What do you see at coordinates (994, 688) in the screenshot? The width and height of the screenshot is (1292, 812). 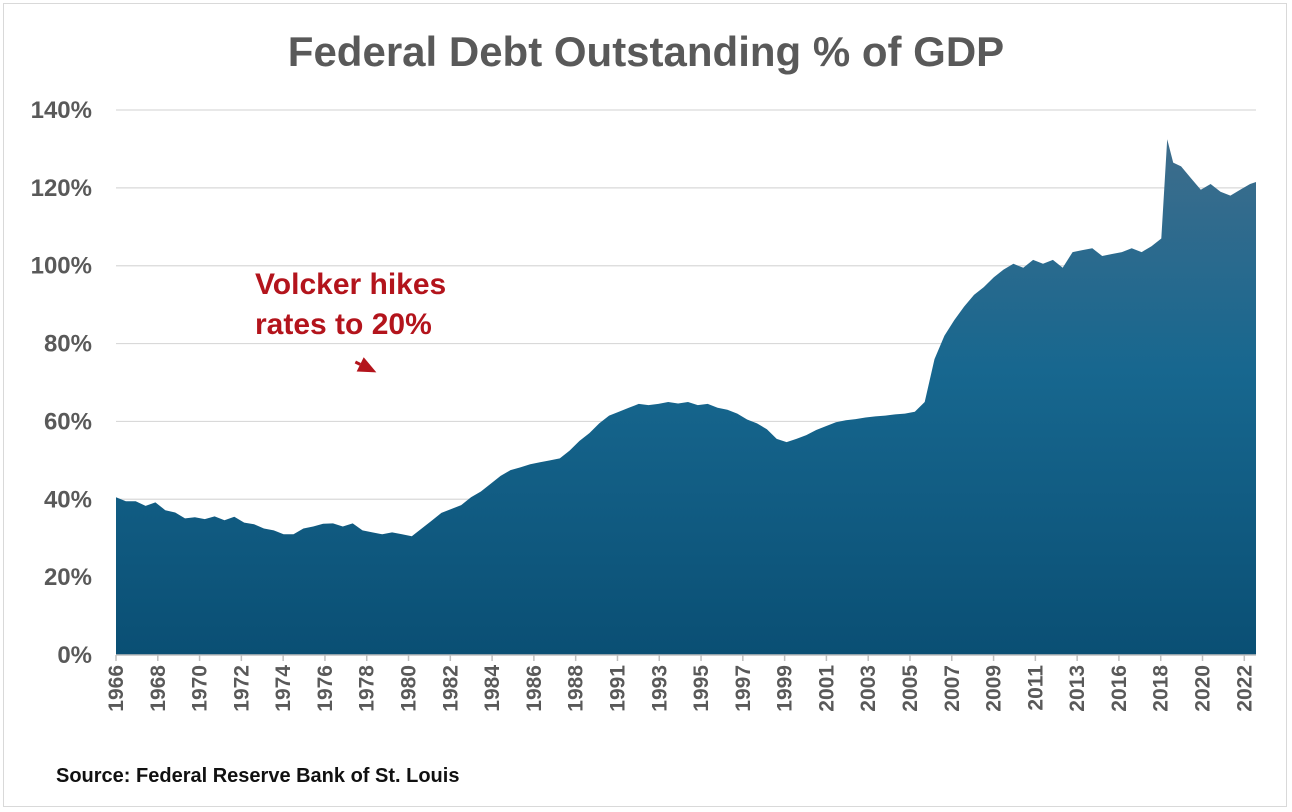 I see `x-tick-label: 2009` at bounding box center [994, 688].